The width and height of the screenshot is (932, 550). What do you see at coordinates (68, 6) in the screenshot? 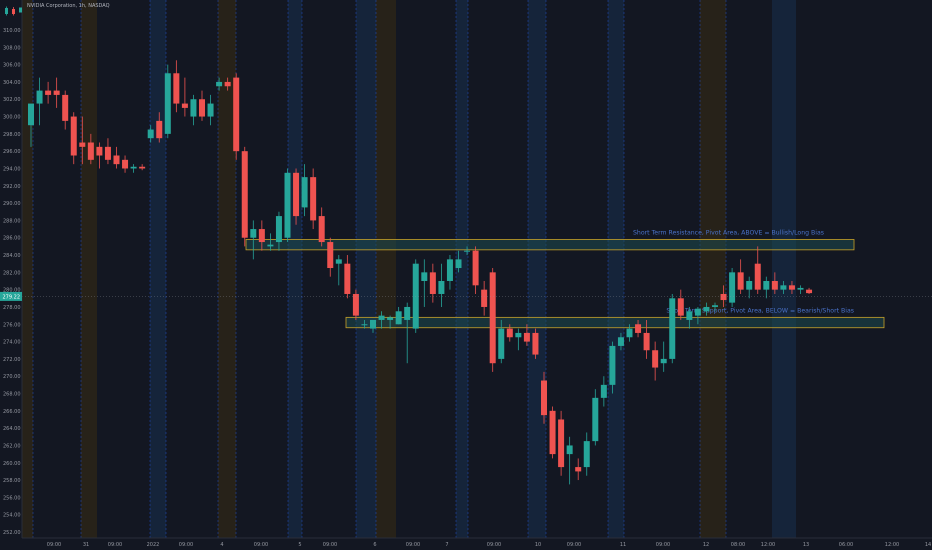
I see `chart-title: NVIDIA Corporation, 1h, NASDAQ` at bounding box center [68, 6].